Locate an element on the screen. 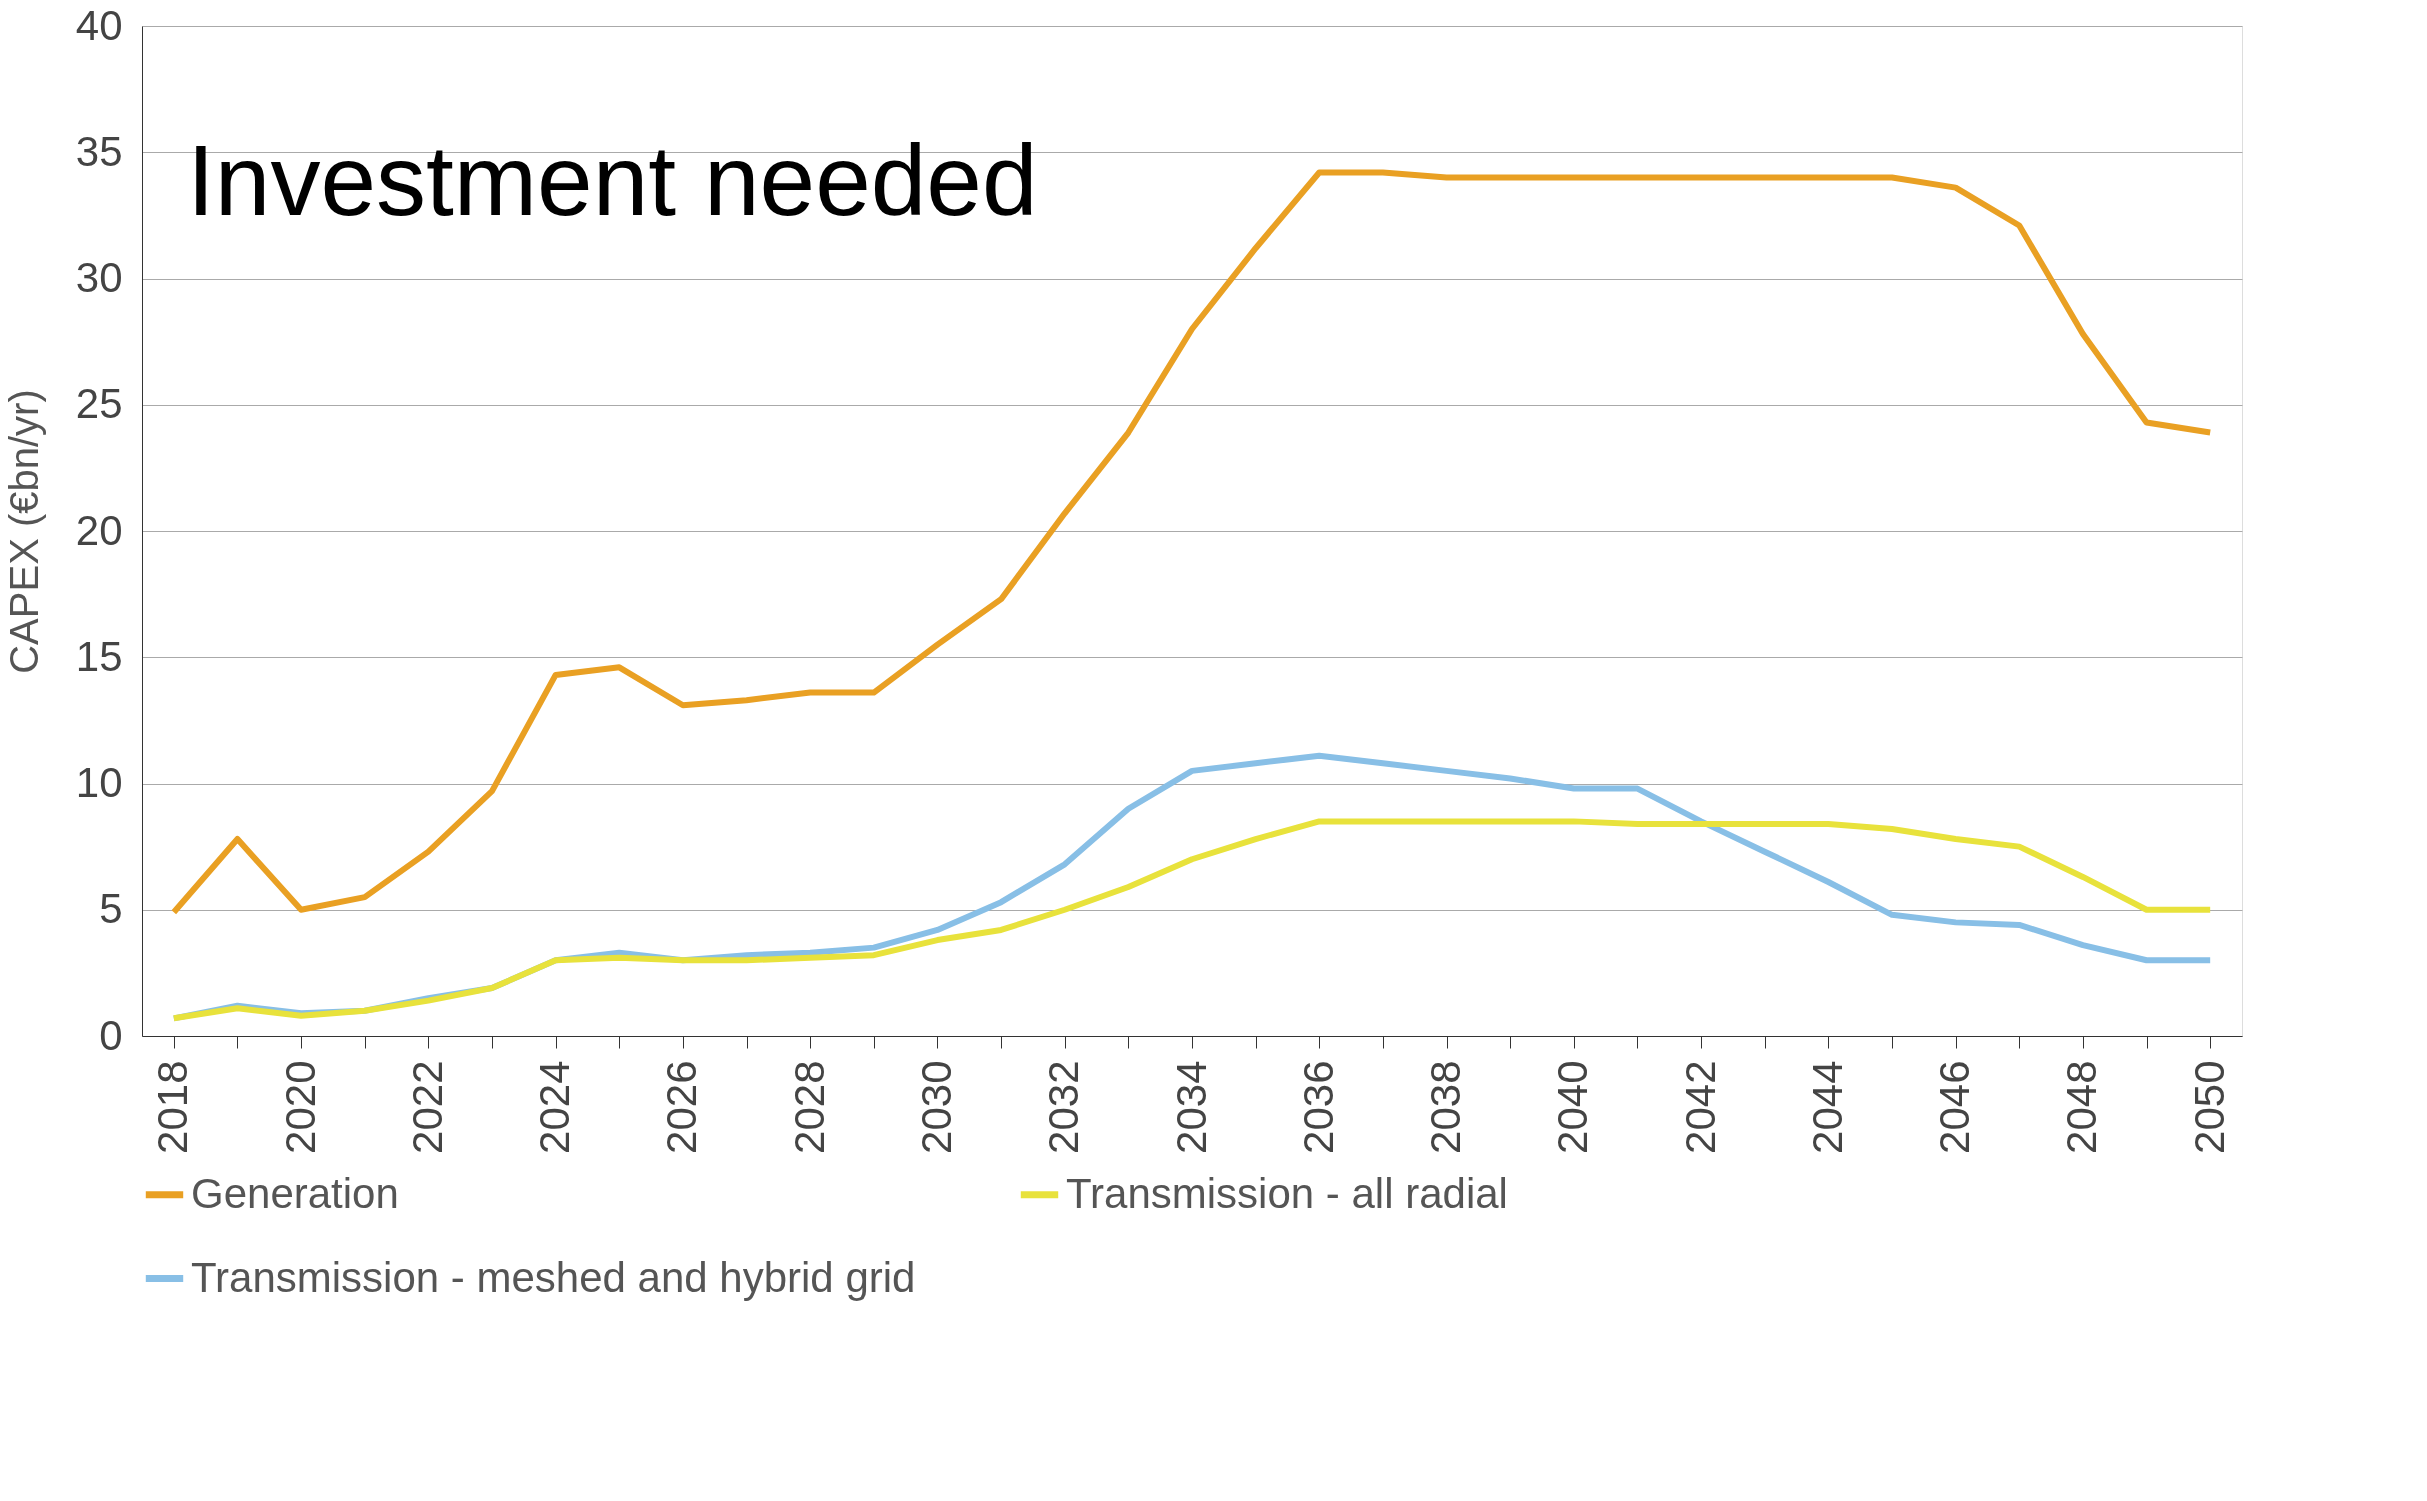  x-tick-label: 2020 is located at coordinates (300, 1107).